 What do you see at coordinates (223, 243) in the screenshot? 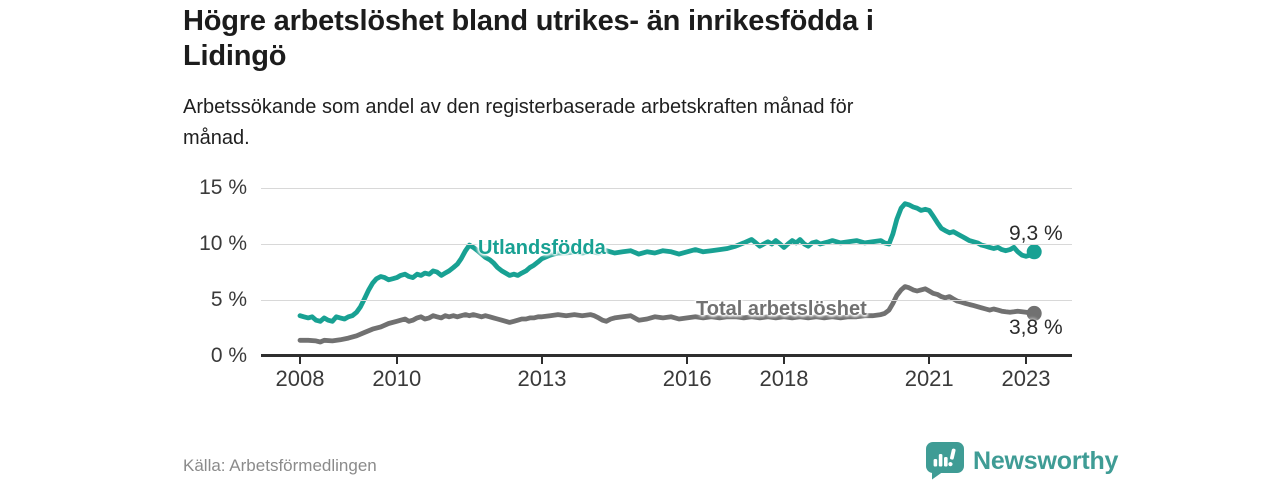
I see `y-tick-label-10: 10 %` at bounding box center [223, 243].